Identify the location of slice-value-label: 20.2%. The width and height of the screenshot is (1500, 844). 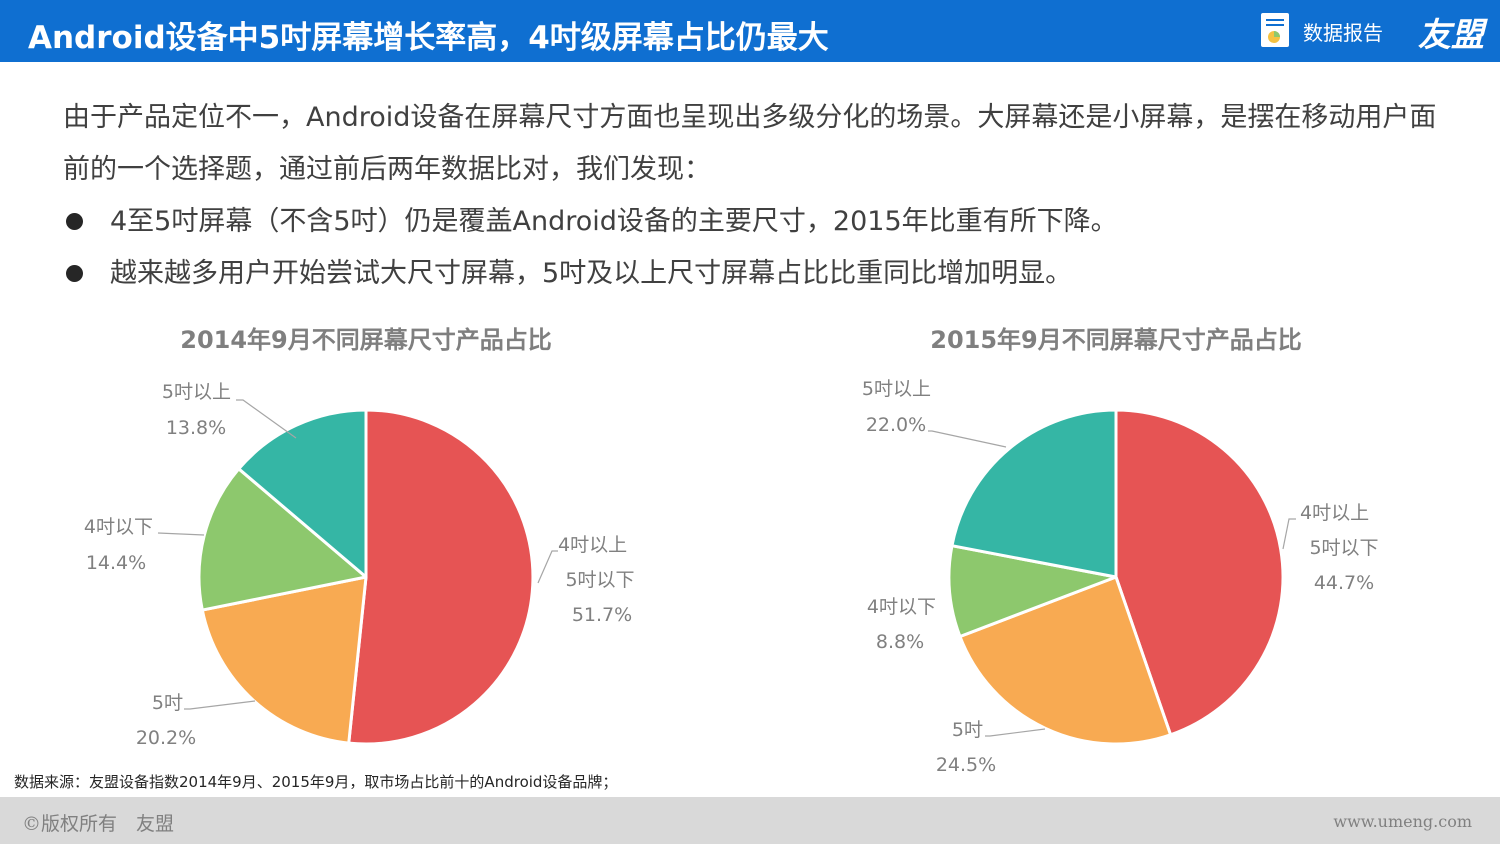
(166, 738).